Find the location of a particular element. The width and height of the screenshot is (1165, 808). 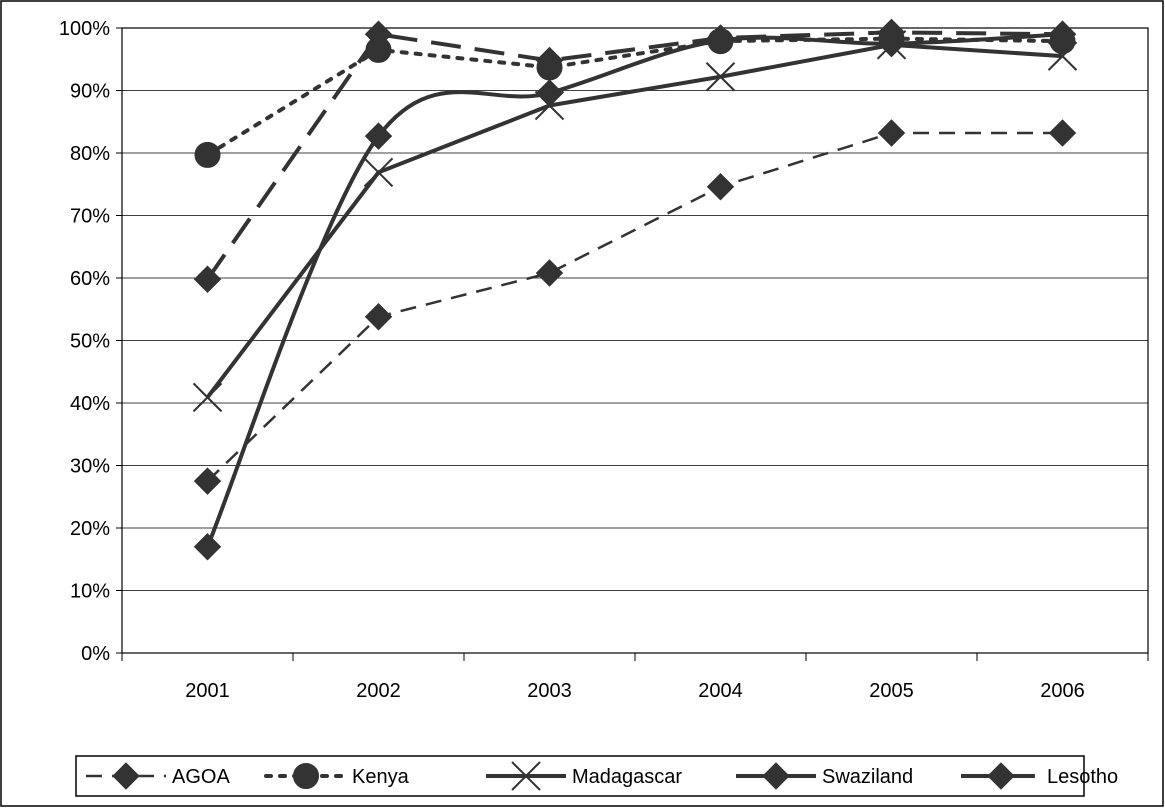

legend-item-swaziland: Swaziland is located at coordinates (824, 776).